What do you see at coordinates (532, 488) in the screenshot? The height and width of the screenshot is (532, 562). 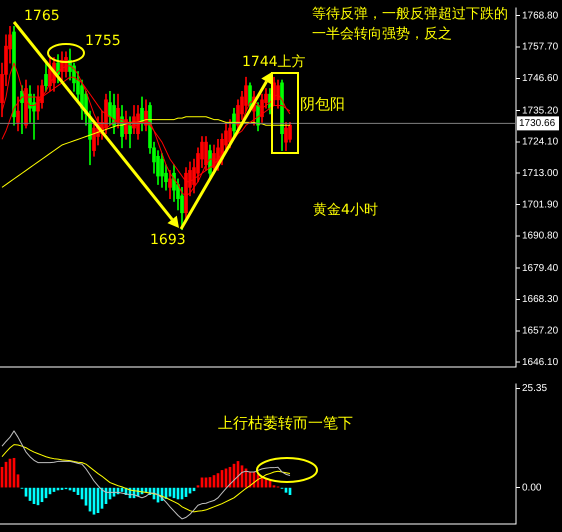 I see `y-tick-label: 0.00` at bounding box center [532, 488].